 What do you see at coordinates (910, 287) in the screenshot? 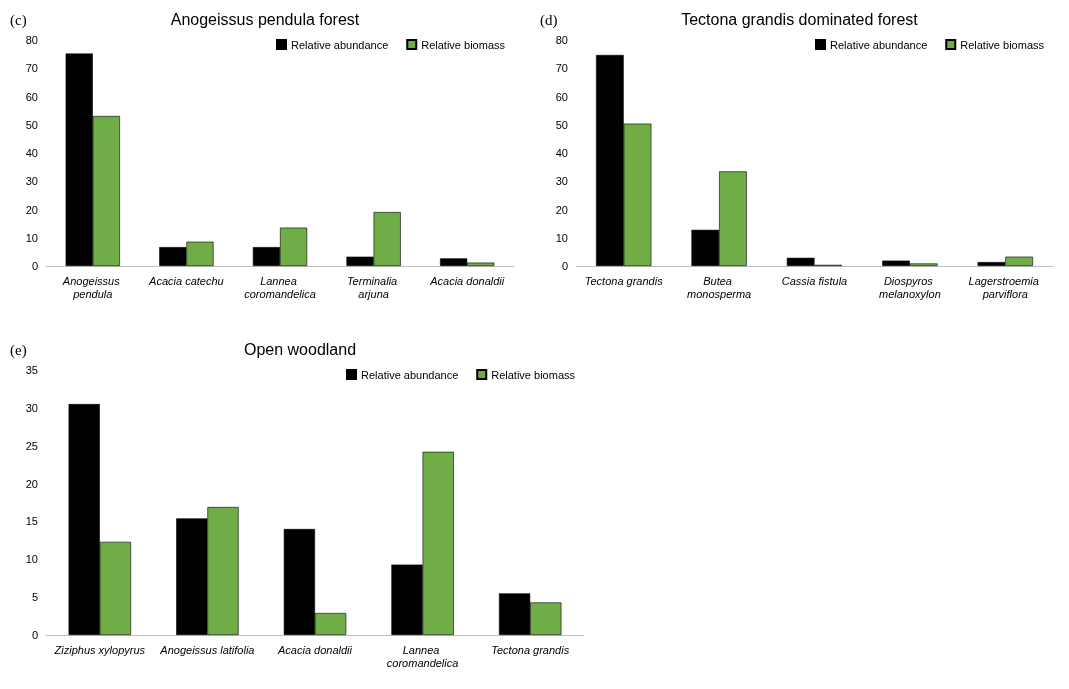
I see `x-tick-label: Diospyros melanoxylon` at bounding box center [910, 287].